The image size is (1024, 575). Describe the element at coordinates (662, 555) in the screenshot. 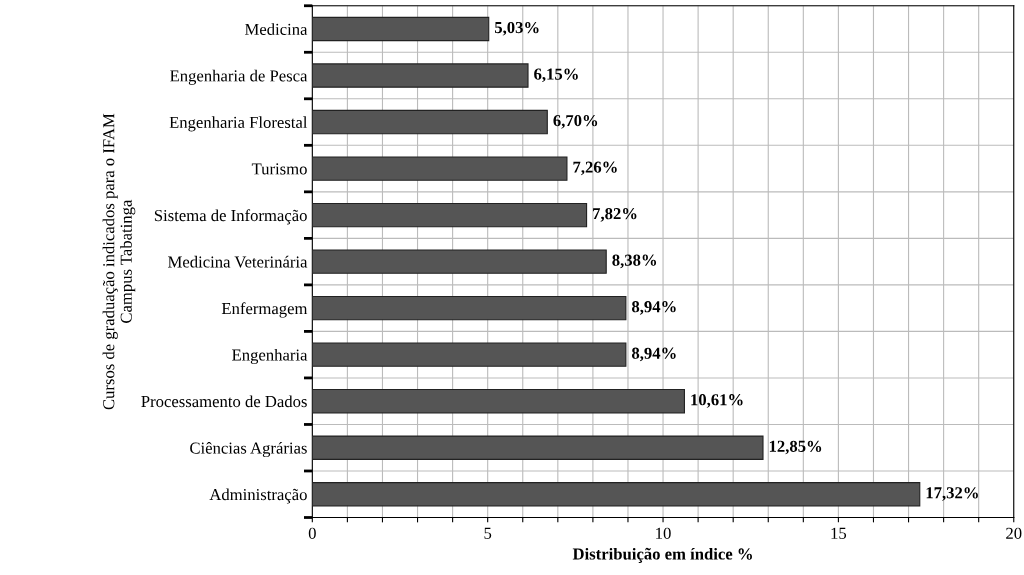

I see `x-axis-title: Distribuição em índice %` at that location.